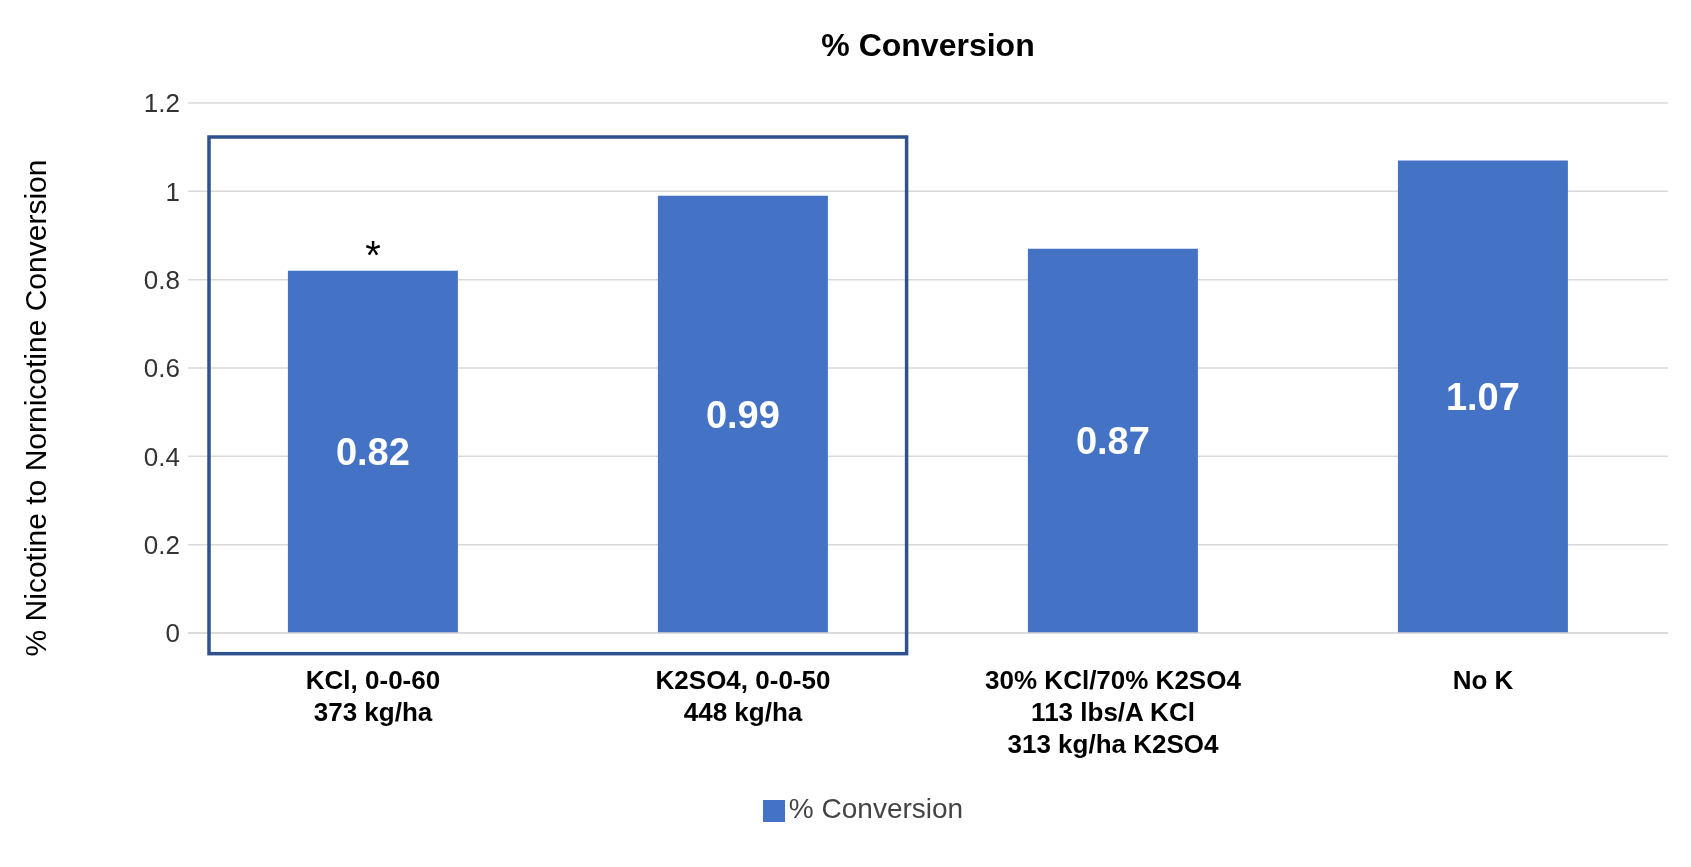 The width and height of the screenshot is (1691, 867). Describe the element at coordinates (373, 254) in the screenshot. I see `annotation: *` at that location.